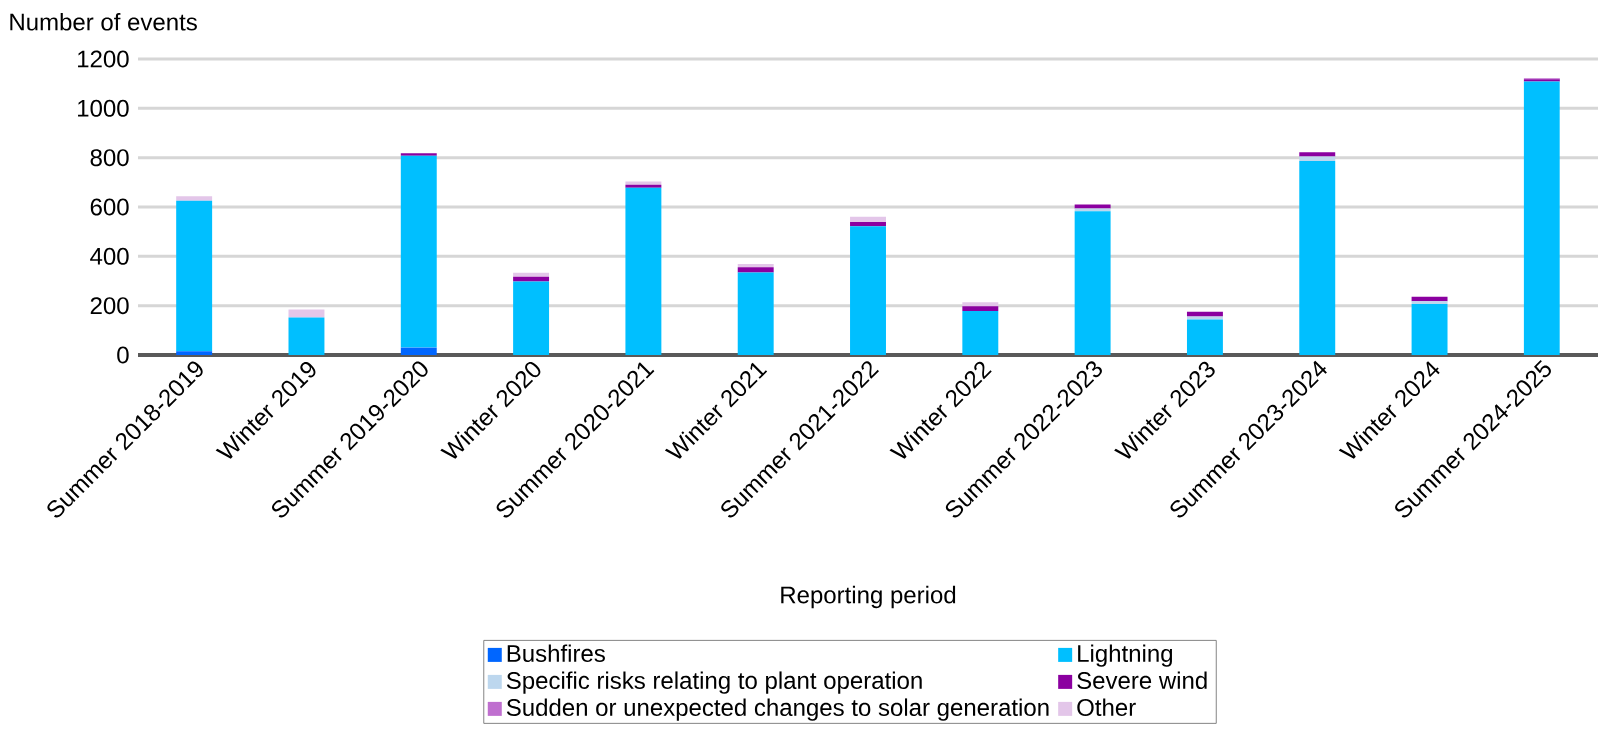  I want to click on y-axis-title: Number of events, so click(103, 21).